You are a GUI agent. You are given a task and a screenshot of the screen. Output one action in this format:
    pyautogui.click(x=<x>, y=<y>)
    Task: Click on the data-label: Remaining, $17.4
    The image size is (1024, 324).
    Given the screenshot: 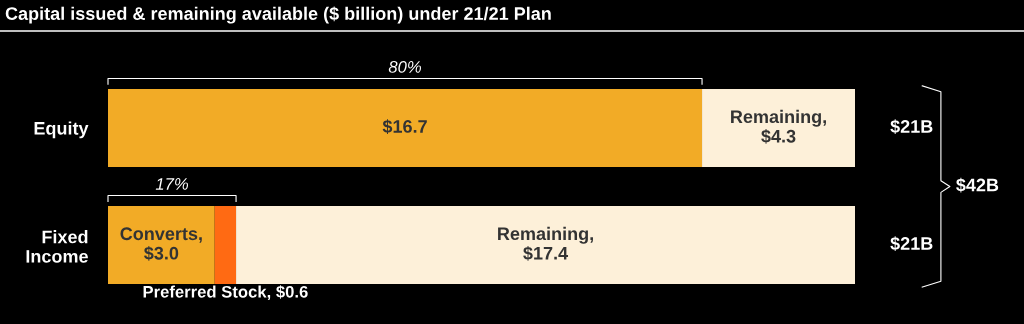 What is the action you would take?
    pyautogui.click(x=545, y=243)
    